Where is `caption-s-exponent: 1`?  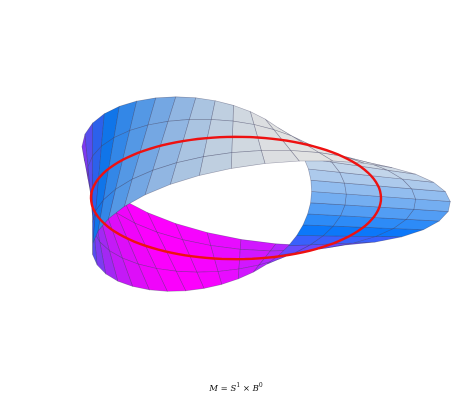
caption-s-exponent: 1 is located at coordinates (238, 385).